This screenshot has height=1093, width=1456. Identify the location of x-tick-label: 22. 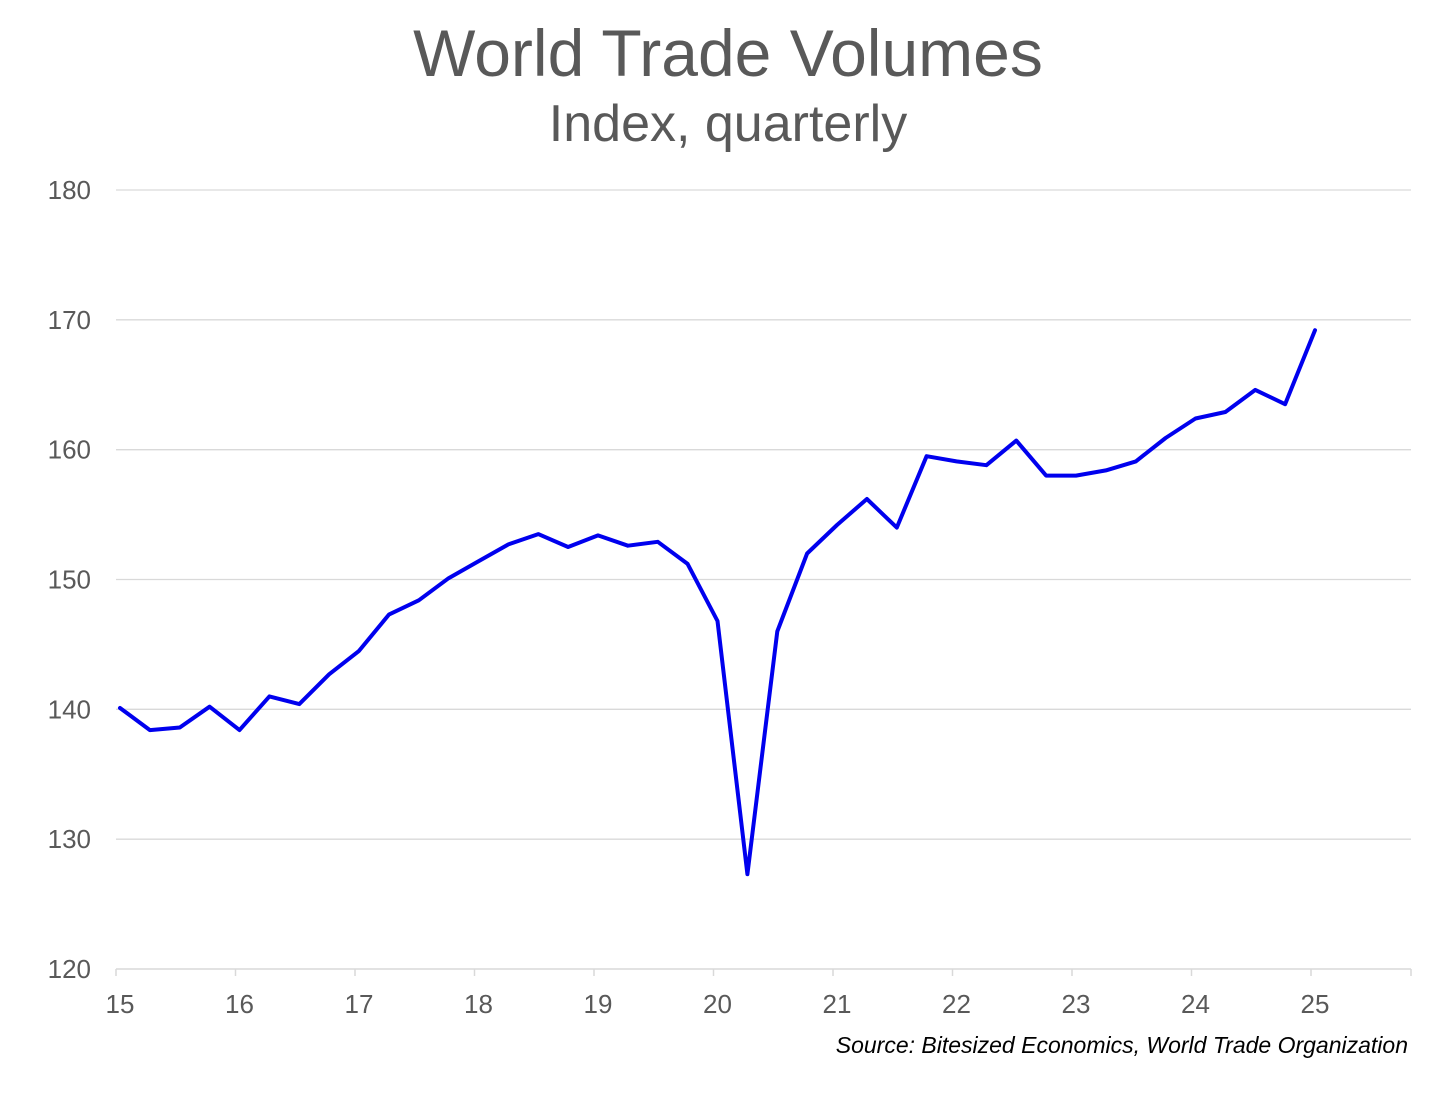
(956, 1004).